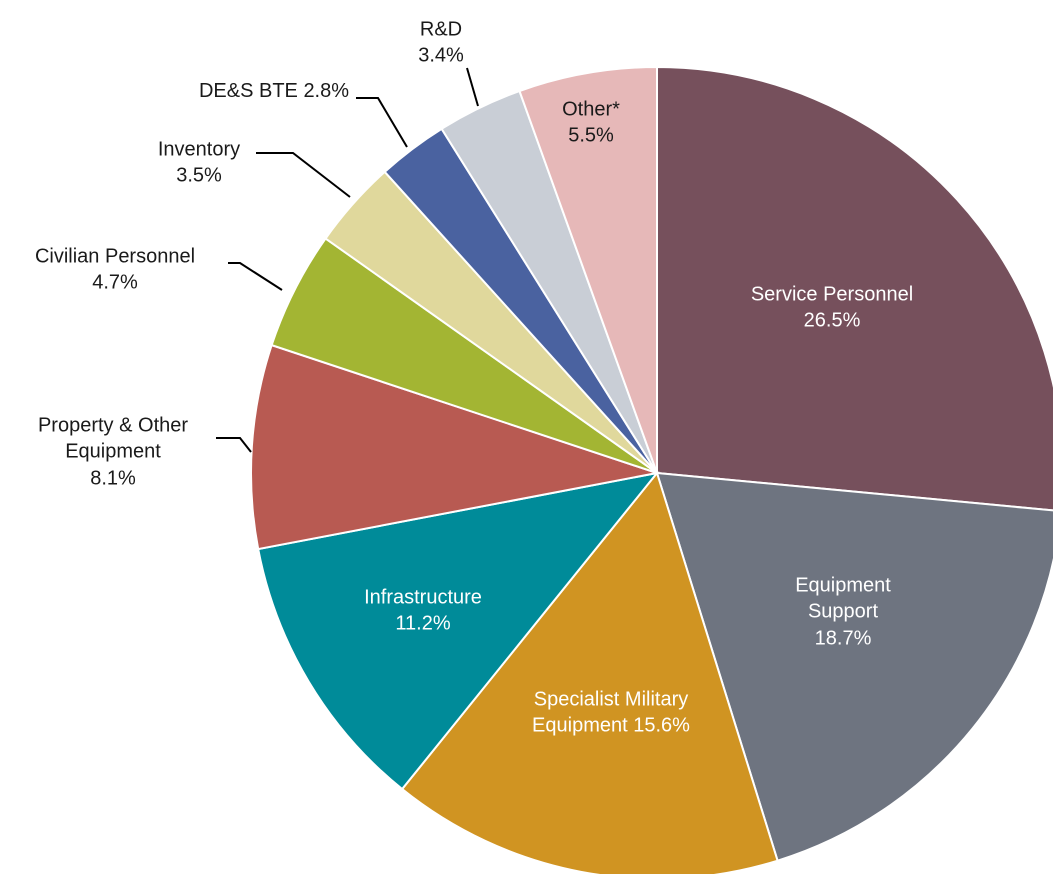 Image resolution: width=1053 pixels, height=874 pixels. Describe the element at coordinates (843, 598) in the screenshot. I see `category-label: Equipment Support` at that location.